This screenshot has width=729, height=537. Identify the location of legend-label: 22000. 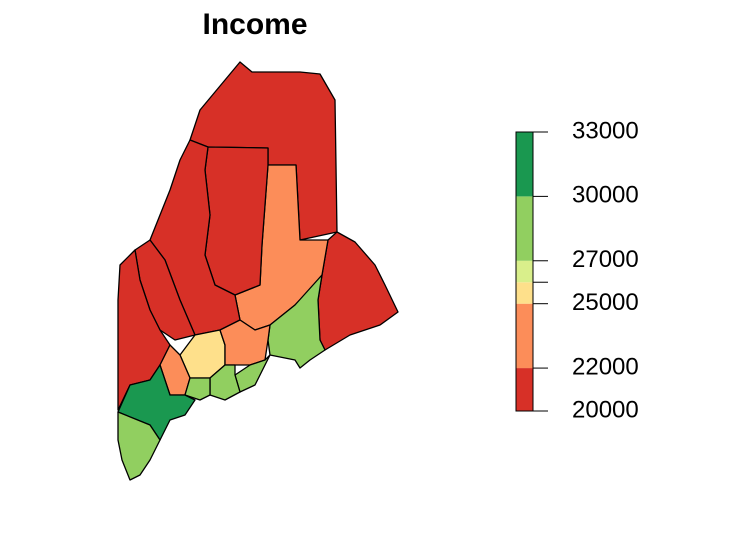
(605, 366).